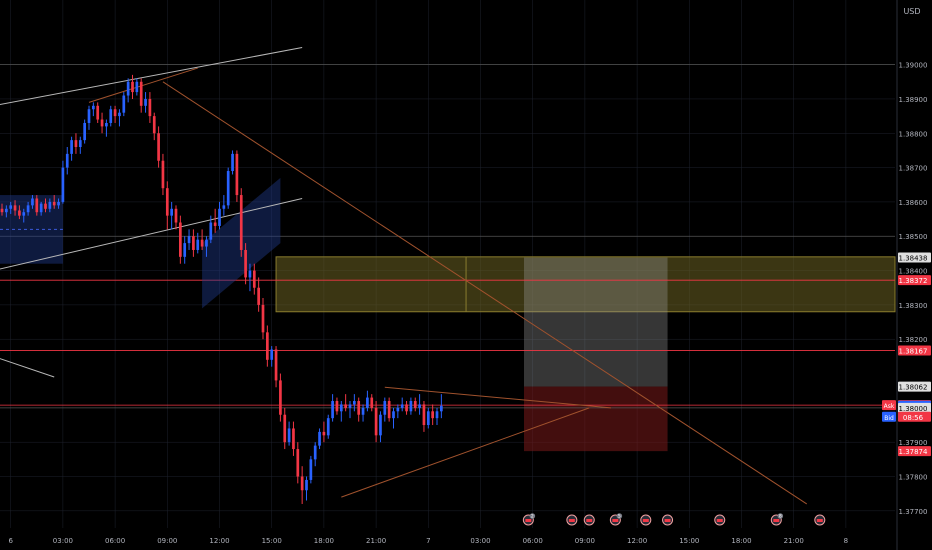 The image size is (932, 550). I want to click on price-badge-label: 1.38167, so click(913, 352).